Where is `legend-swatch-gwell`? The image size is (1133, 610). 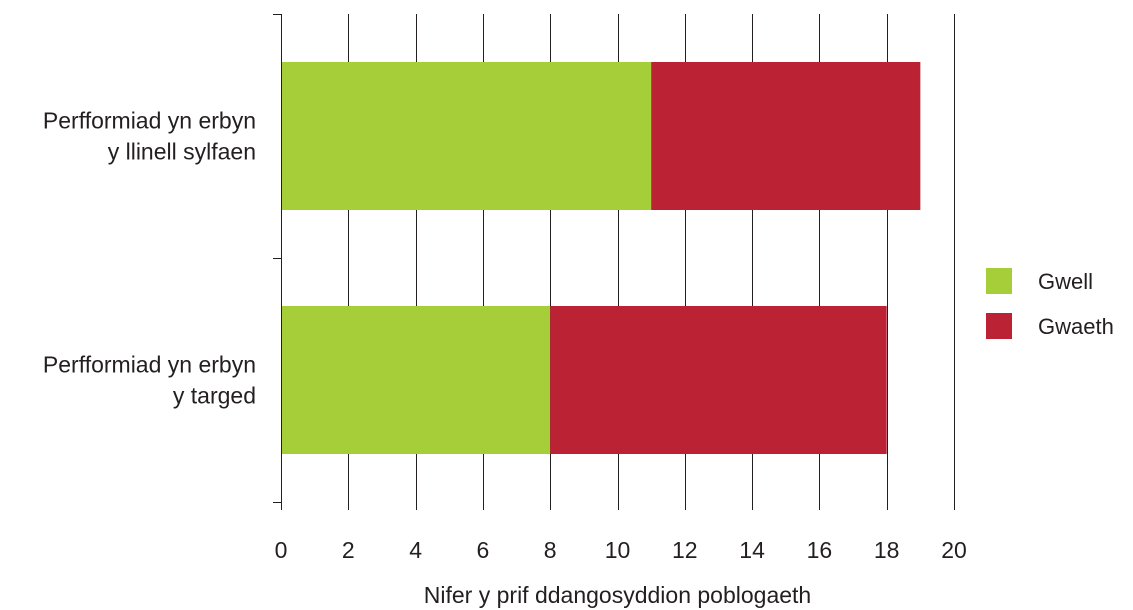 legend-swatch-gwell is located at coordinates (999, 281).